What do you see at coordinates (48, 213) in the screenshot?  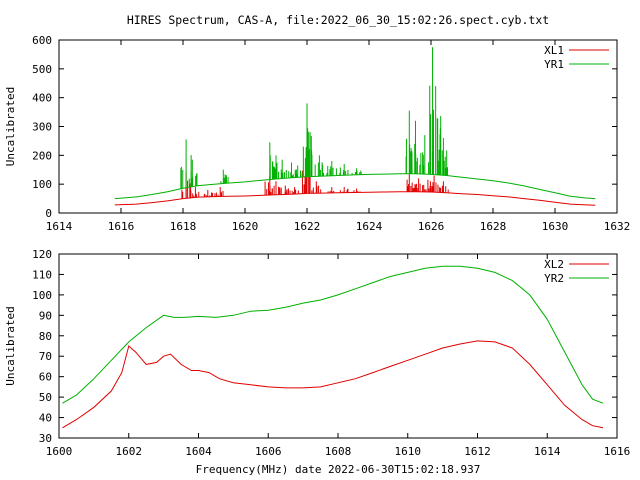 I see `y-tick-label: 0` at bounding box center [48, 213].